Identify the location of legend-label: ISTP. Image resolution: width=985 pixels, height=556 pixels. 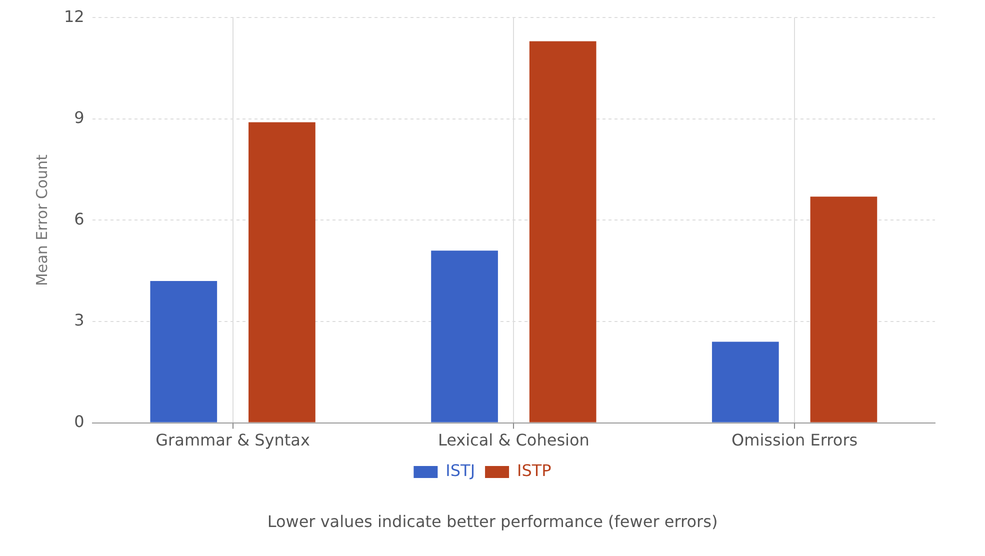
(534, 470).